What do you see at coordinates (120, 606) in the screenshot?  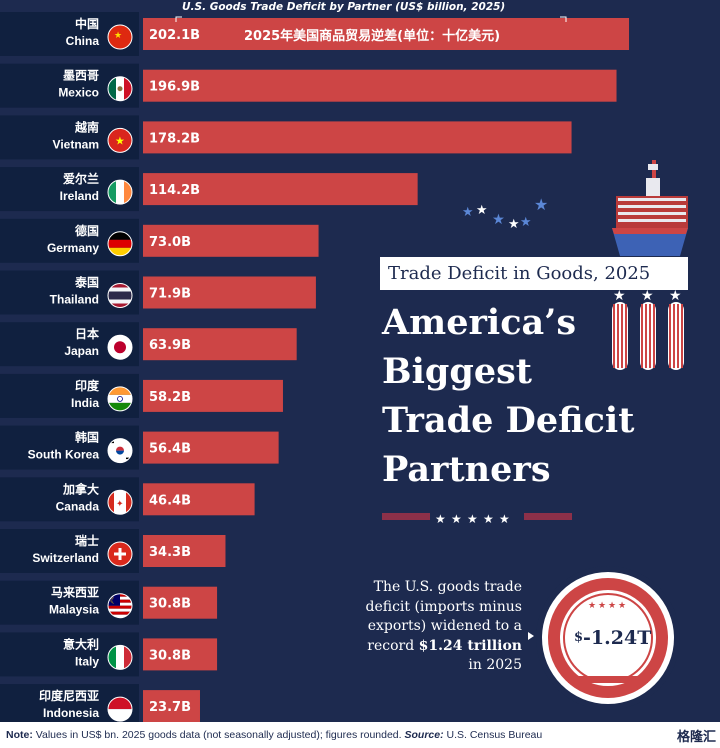 I see `malaysia-flag: ☾` at bounding box center [120, 606].